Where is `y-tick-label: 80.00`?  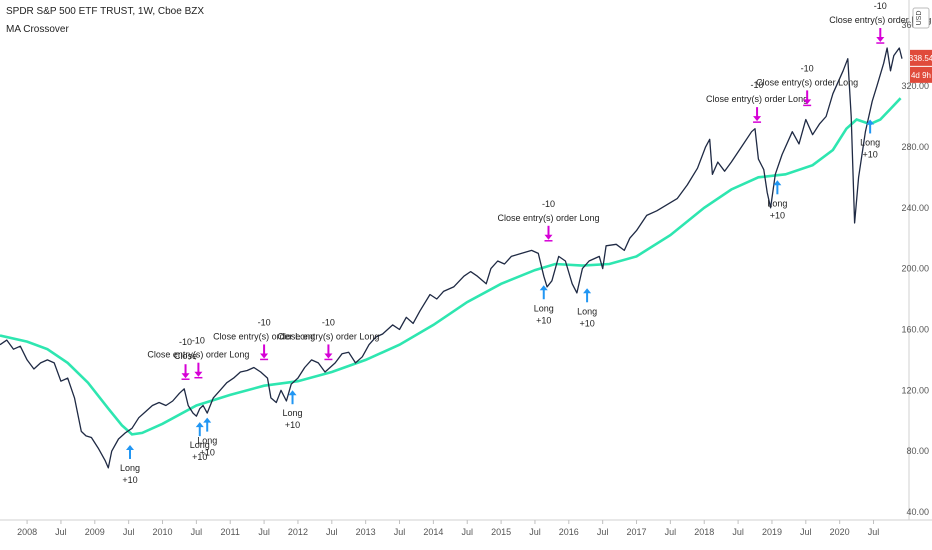 y-tick-label: 80.00 is located at coordinates (917, 451).